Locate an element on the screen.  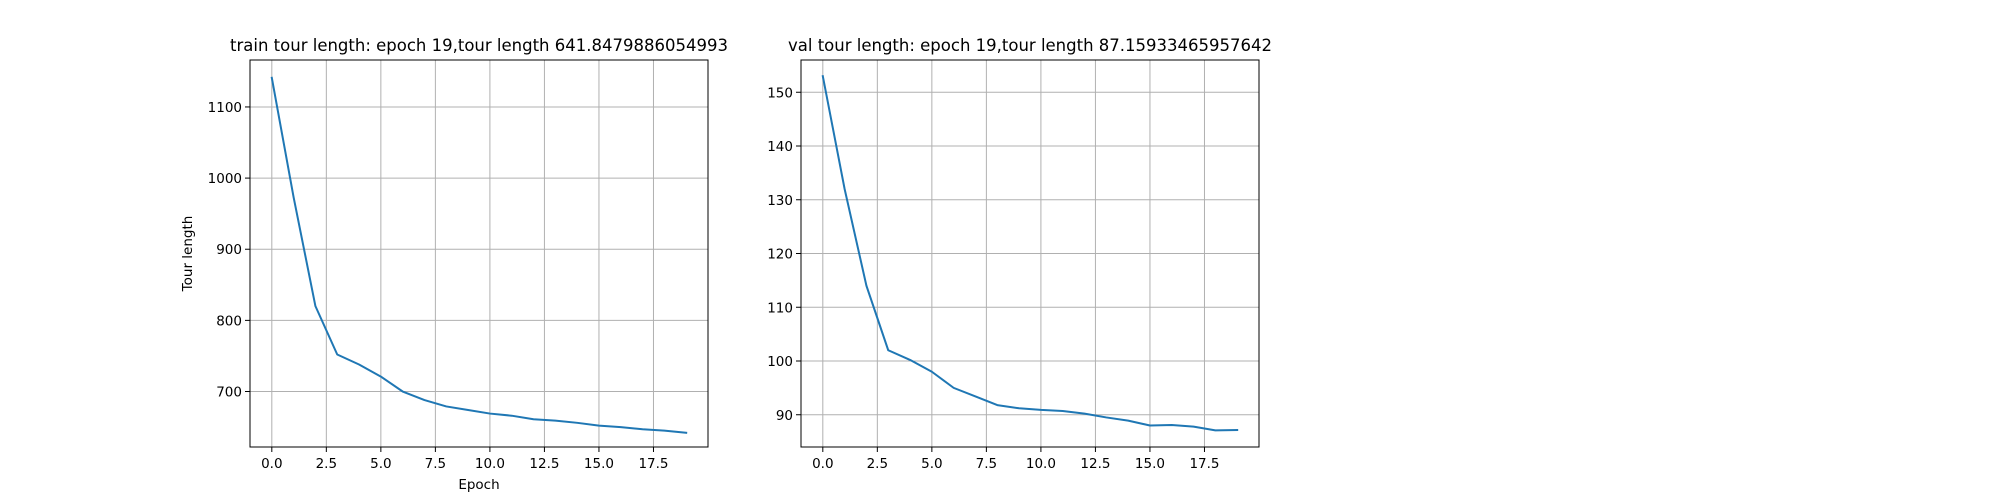
val-x-tick-label: 12.5 is located at coordinates (1095, 464).